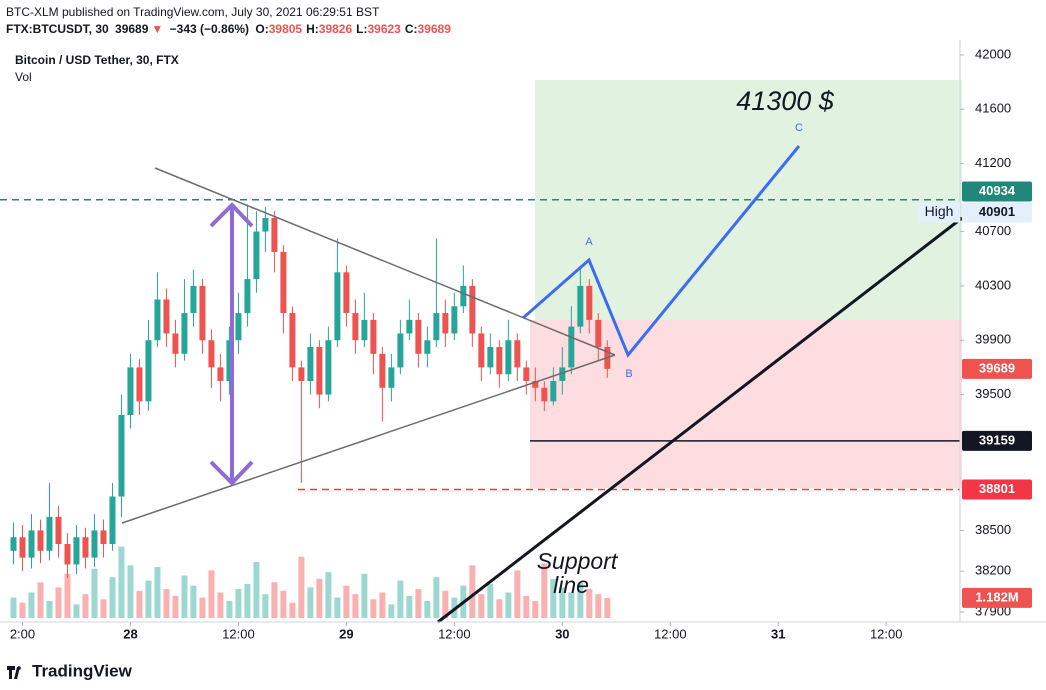 Image resolution: width=1046 pixels, height=690 pixels. Describe the element at coordinates (355, 29) in the screenshot. I see `ohlc: O:39805 H:39826 L:39623 C:39689` at that location.